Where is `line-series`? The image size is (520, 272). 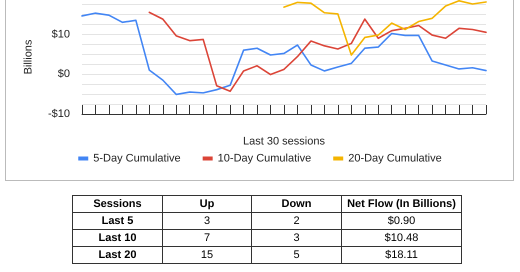
line-series is located at coordinates (385, 28).